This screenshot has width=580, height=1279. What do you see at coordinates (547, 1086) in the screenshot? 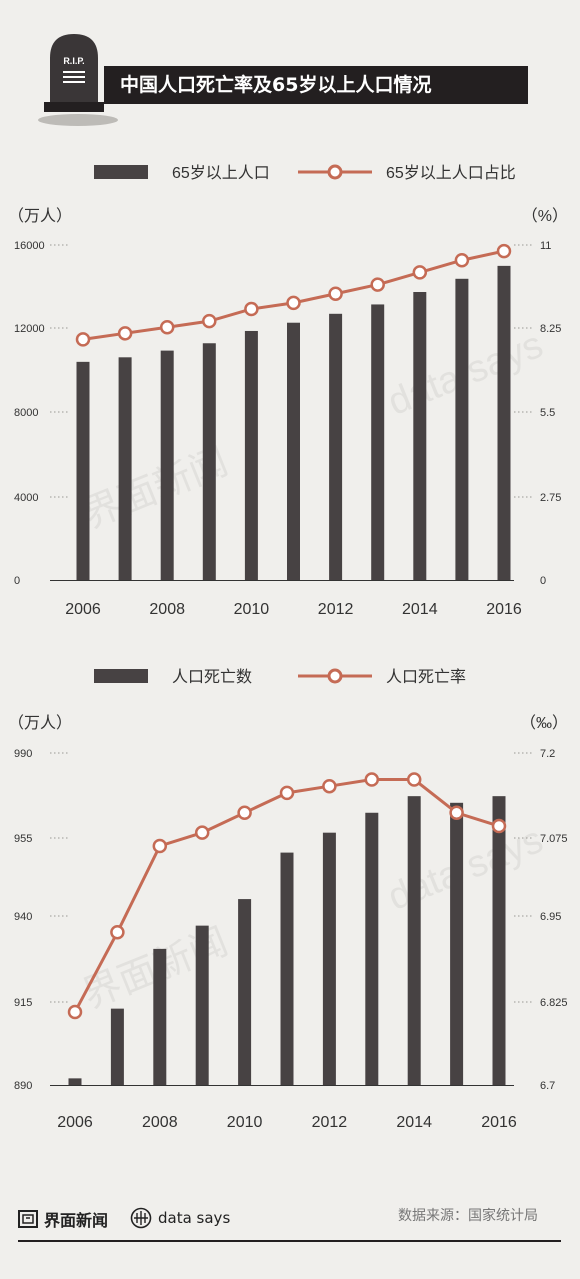
I see `right-tick-label: 6.7` at bounding box center [547, 1086].